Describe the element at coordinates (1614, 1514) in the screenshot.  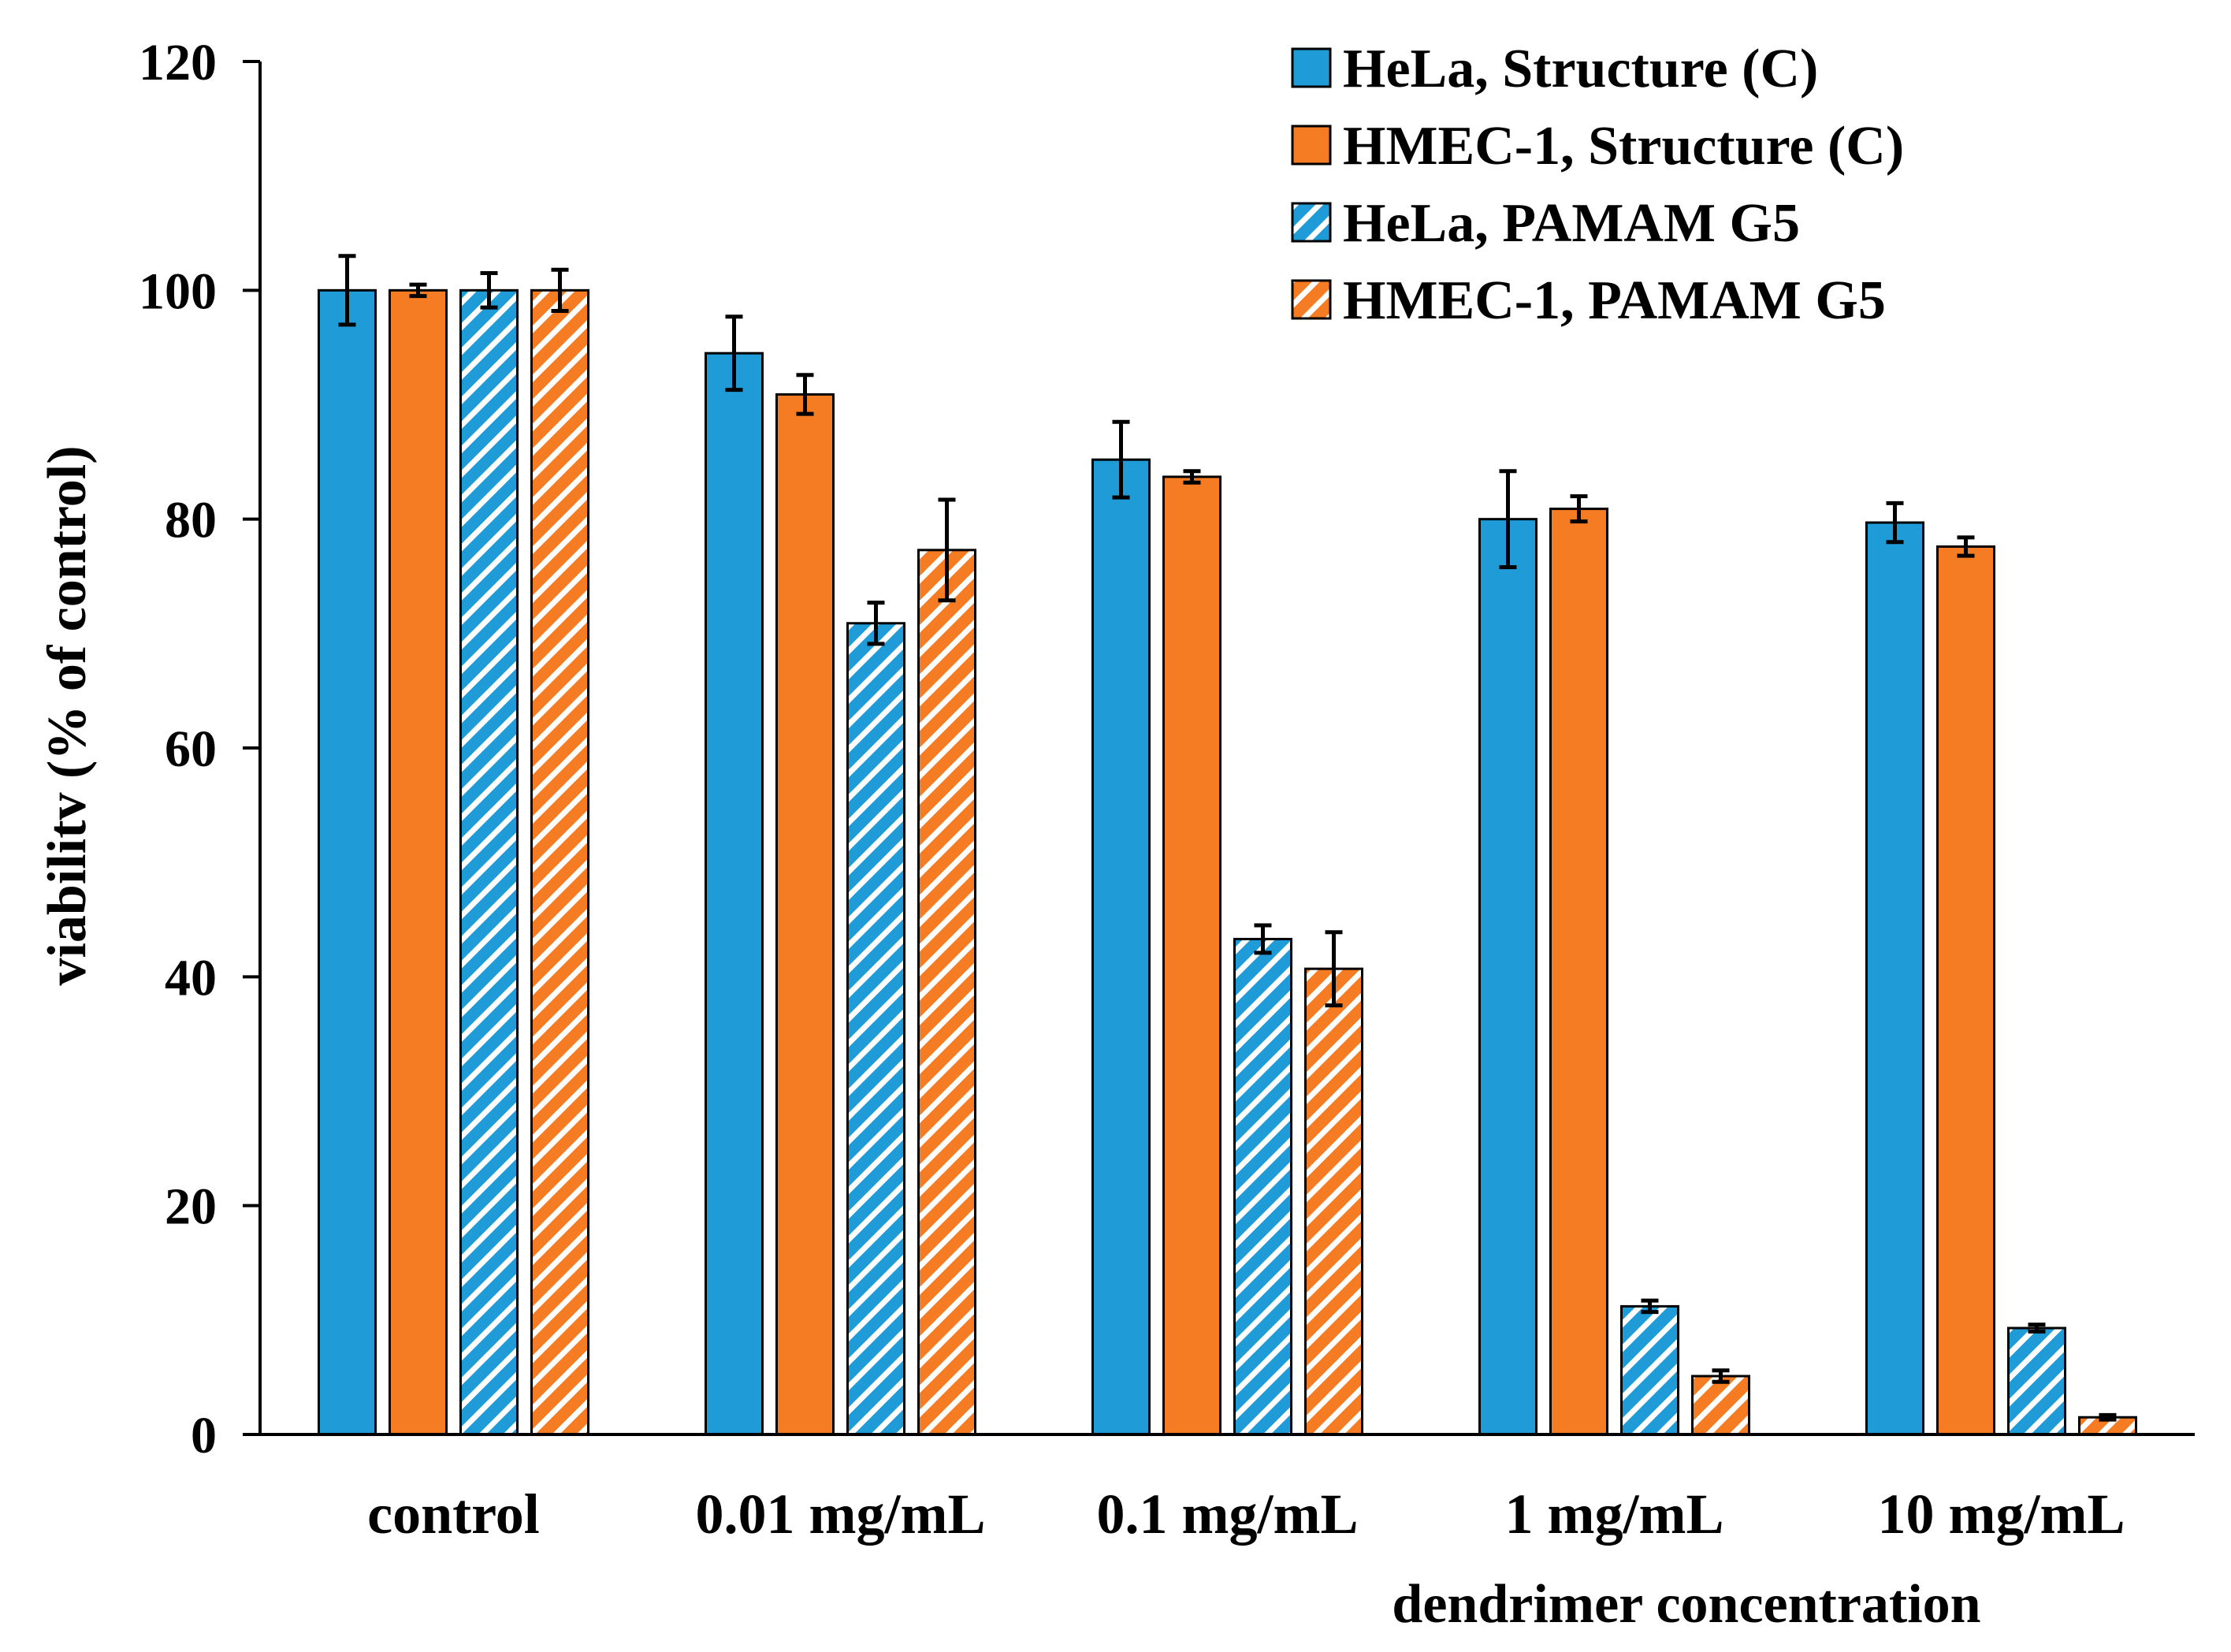
I see `x-tick-label-4: 1 mg/mL` at that location.